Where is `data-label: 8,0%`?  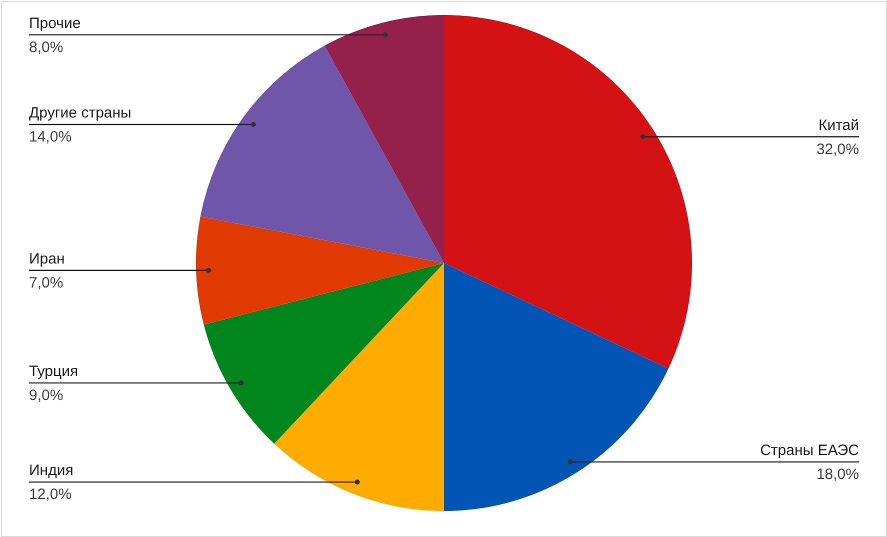
data-label: 8,0% is located at coordinates (46, 47).